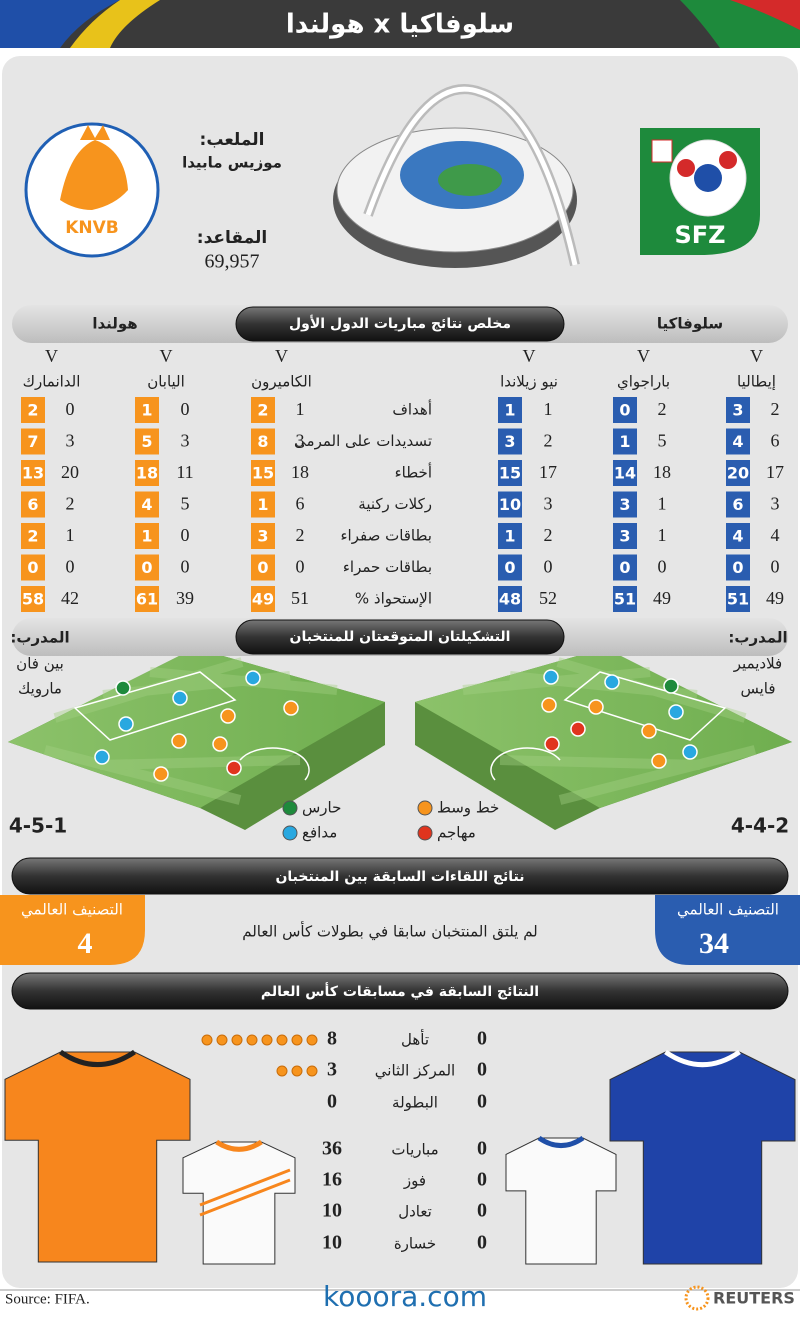  Describe the element at coordinates (94, 175) in the screenshot. I see `lion-icon` at that location.